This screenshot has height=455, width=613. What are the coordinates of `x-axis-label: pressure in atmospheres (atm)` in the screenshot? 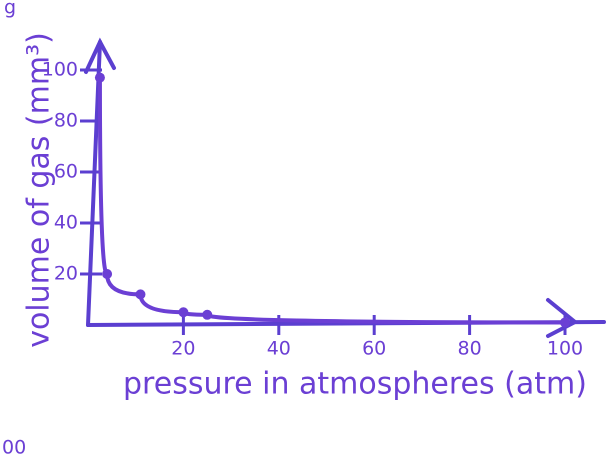 It's located at (355, 384).